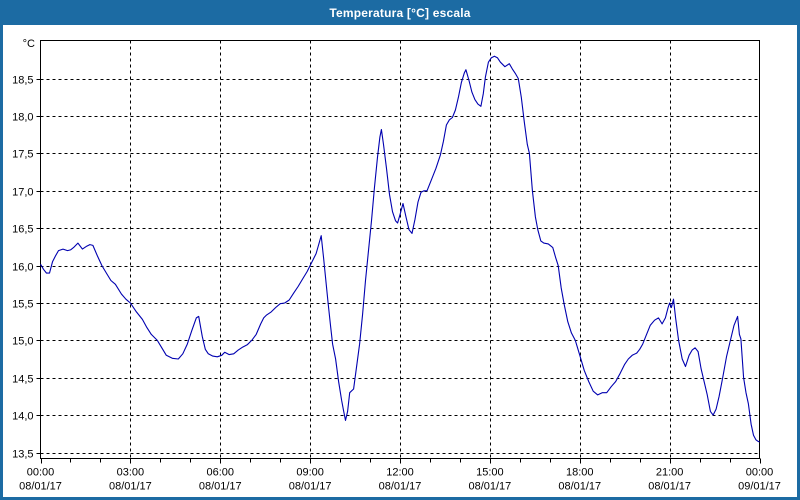 The width and height of the screenshot is (800, 500). What do you see at coordinates (22, 118) in the screenshot?
I see `y-tick-label: 18,0` at bounding box center [22, 118].